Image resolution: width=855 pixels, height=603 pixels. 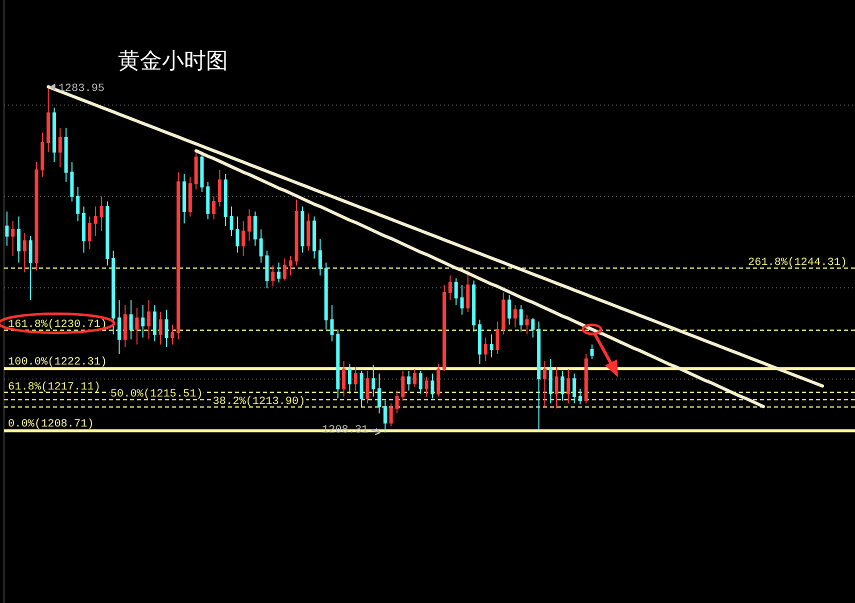 I want to click on ref-line-label: 0.0%(1208.71), so click(x=51, y=424).